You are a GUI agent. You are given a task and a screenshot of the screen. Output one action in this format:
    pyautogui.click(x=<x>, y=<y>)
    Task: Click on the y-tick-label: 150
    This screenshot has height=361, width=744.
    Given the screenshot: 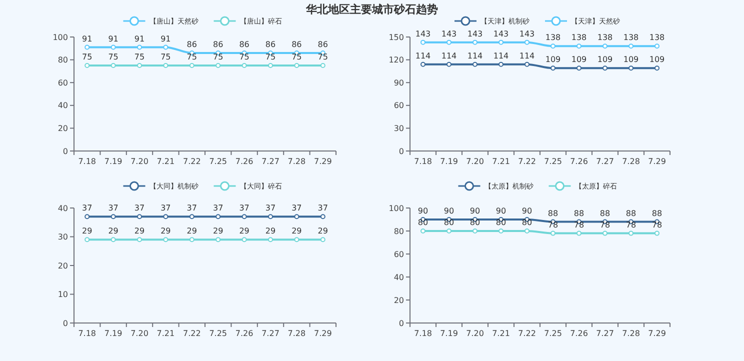 What is the action you would take?
    pyautogui.click(x=396, y=37)
    